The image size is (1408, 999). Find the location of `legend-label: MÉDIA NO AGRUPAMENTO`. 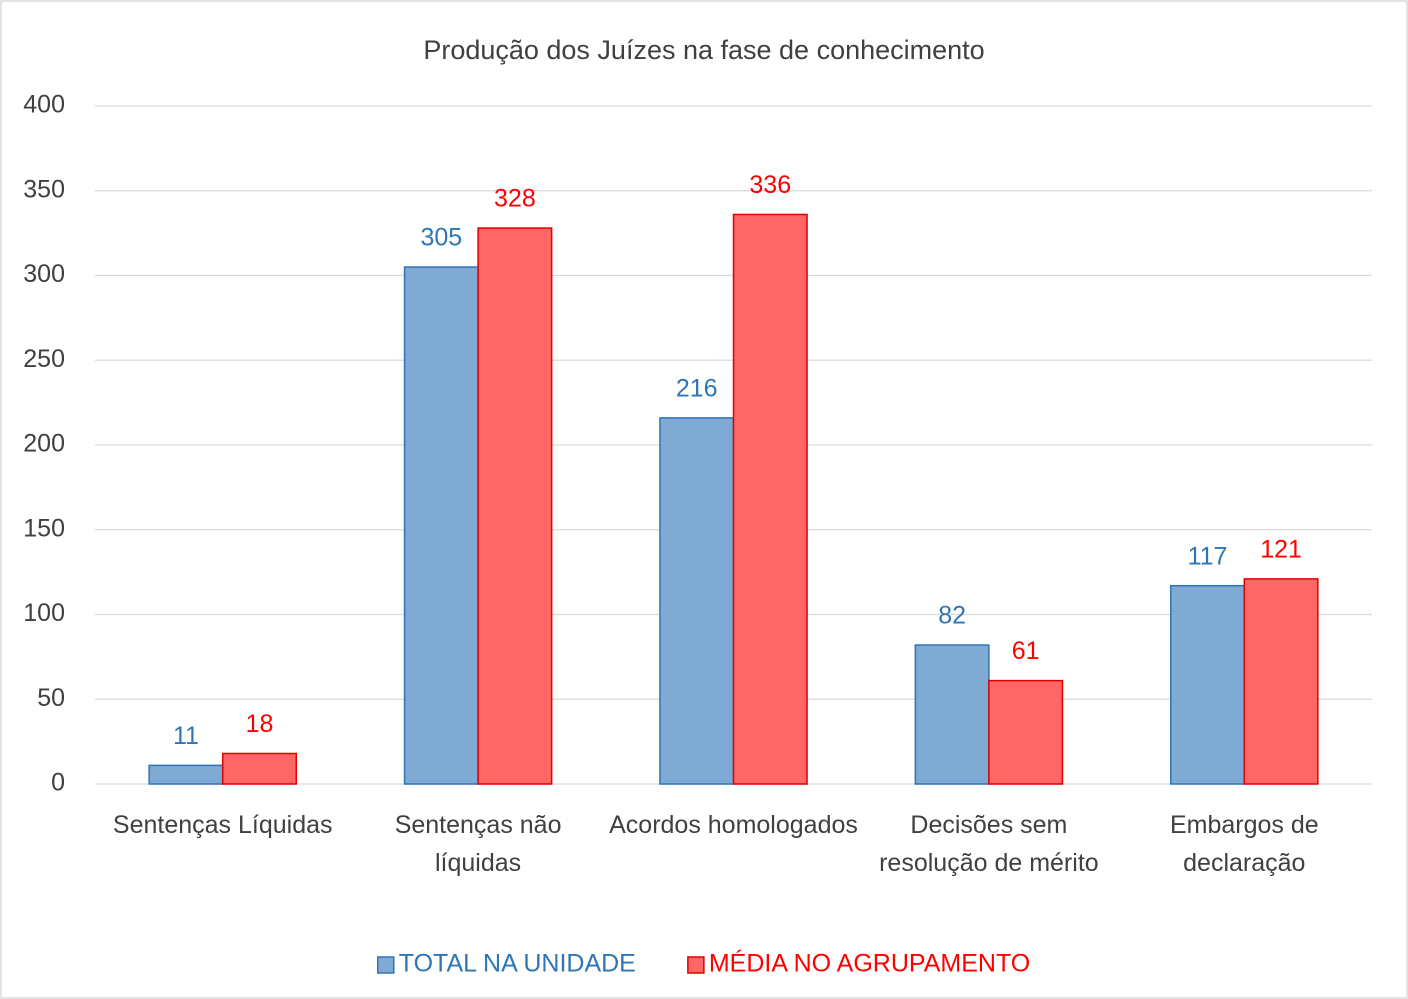

legend-label: MÉDIA NO AGRUPAMENTO is located at coordinates (869, 963).